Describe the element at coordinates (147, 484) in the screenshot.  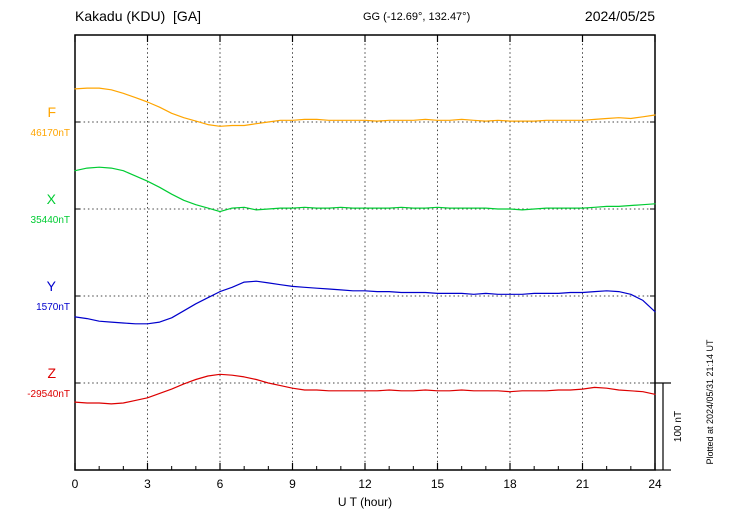
I see `x-tick-label: 3` at that location.